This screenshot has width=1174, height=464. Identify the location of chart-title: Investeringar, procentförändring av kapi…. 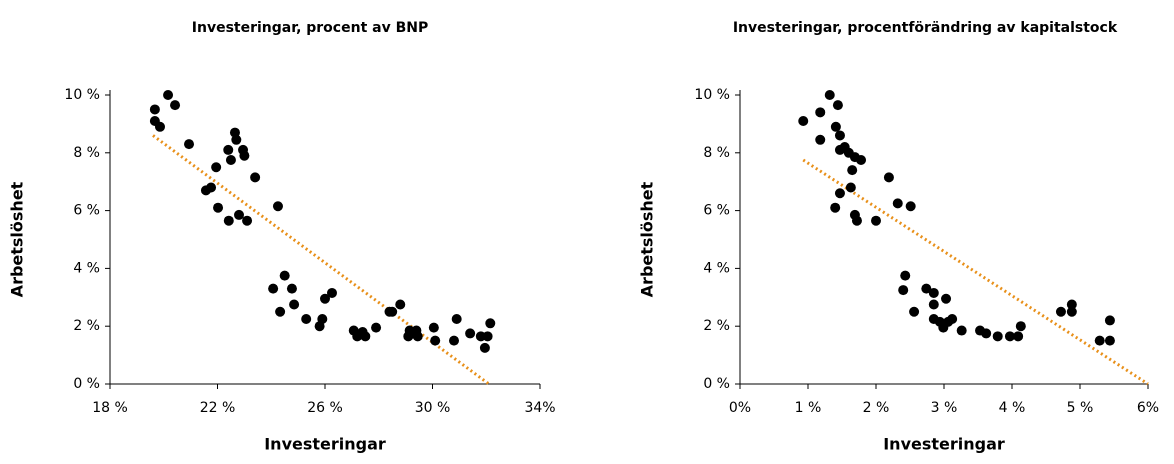
(925, 28).